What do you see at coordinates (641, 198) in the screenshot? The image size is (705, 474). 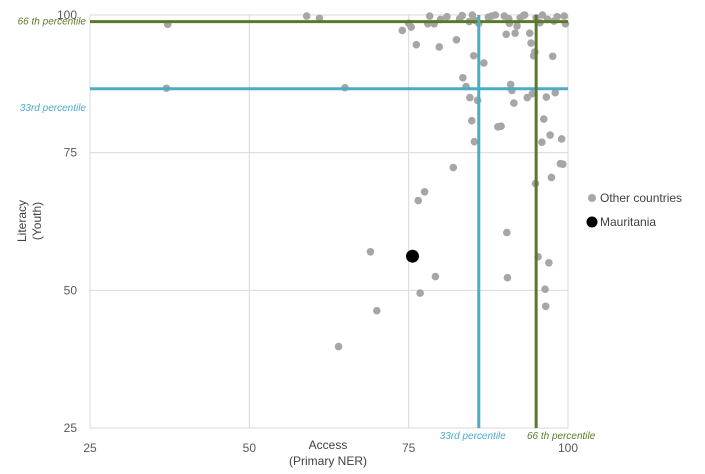 I see `legend-label-other-countries: Other countries` at bounding box center [641, 198].